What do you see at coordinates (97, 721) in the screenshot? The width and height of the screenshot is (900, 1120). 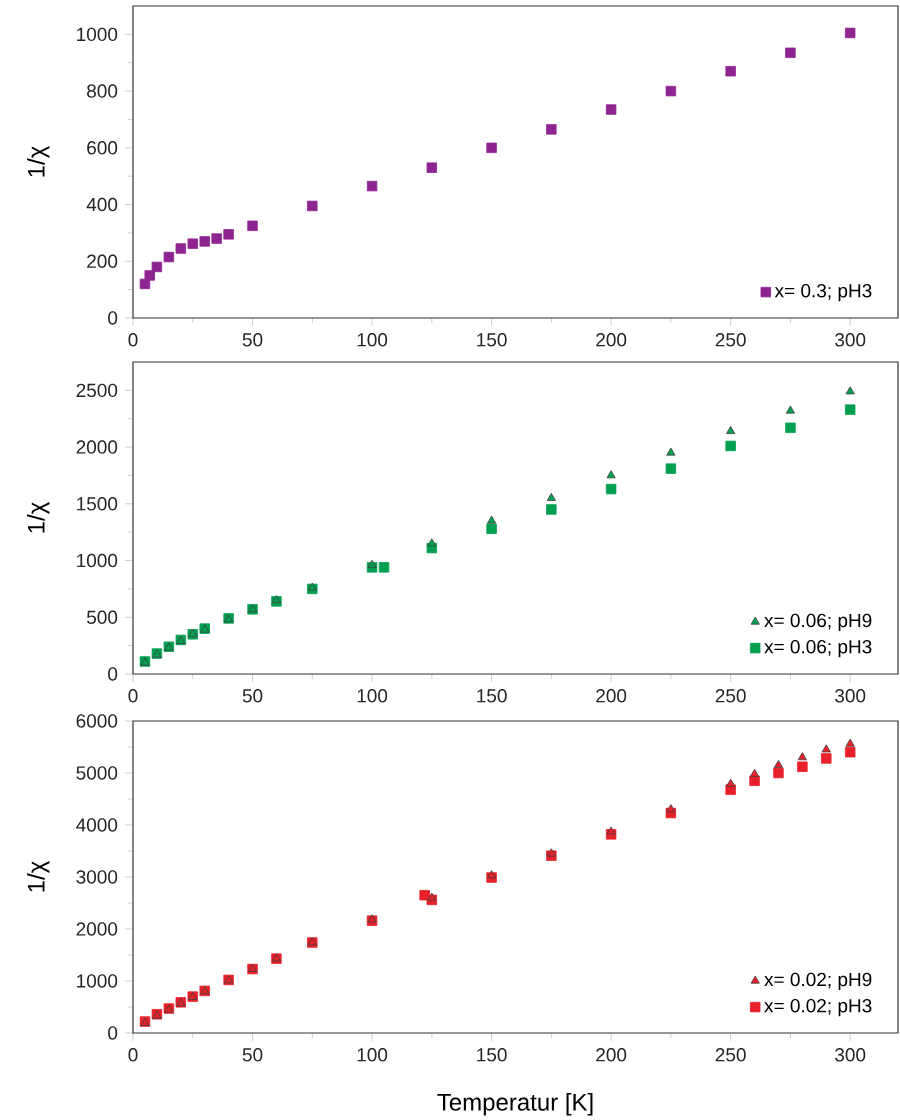 I see `y-tick-label: 6000` at bounding box center [97, 721].